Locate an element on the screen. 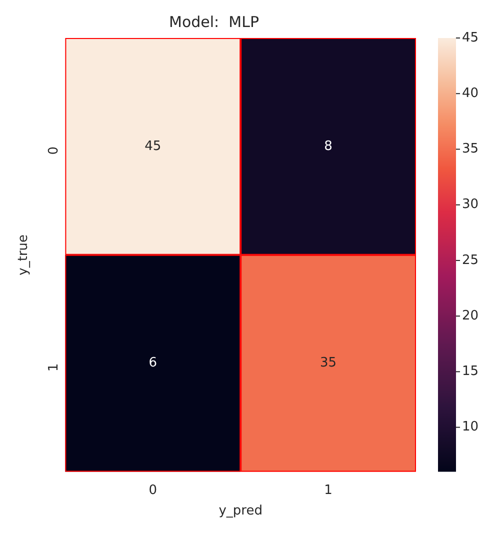 Image resolution: width=494 pixels, height=533 pixels. color-bar-label: 40 is located at coordinates (470, 93).